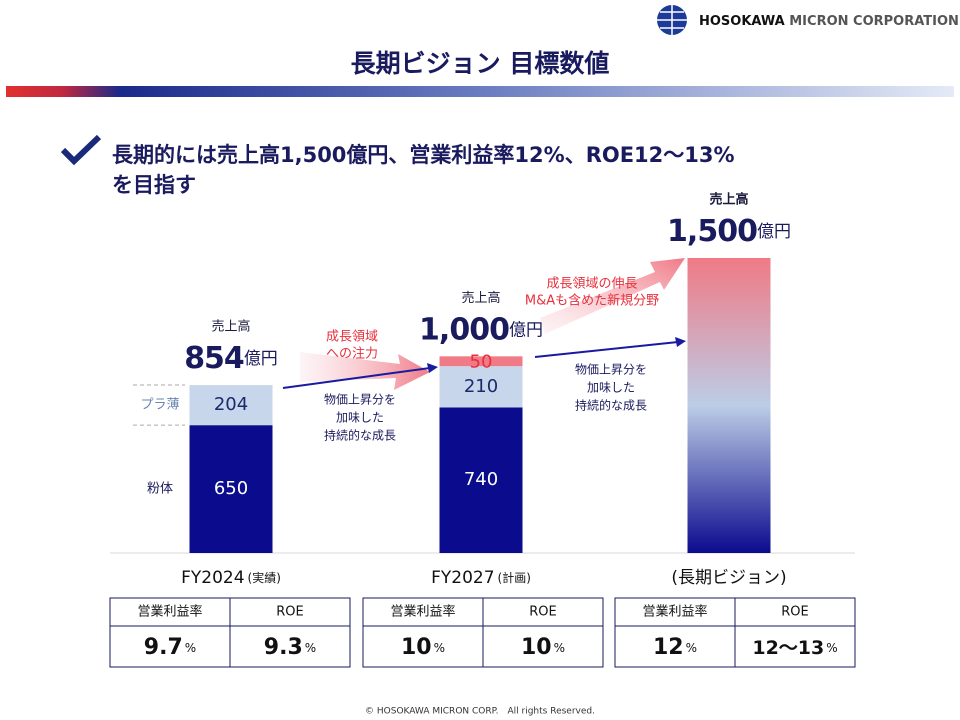 This screenshot has width=960, height=720. I want to click on total-number: 1,500, so click(712, 231).